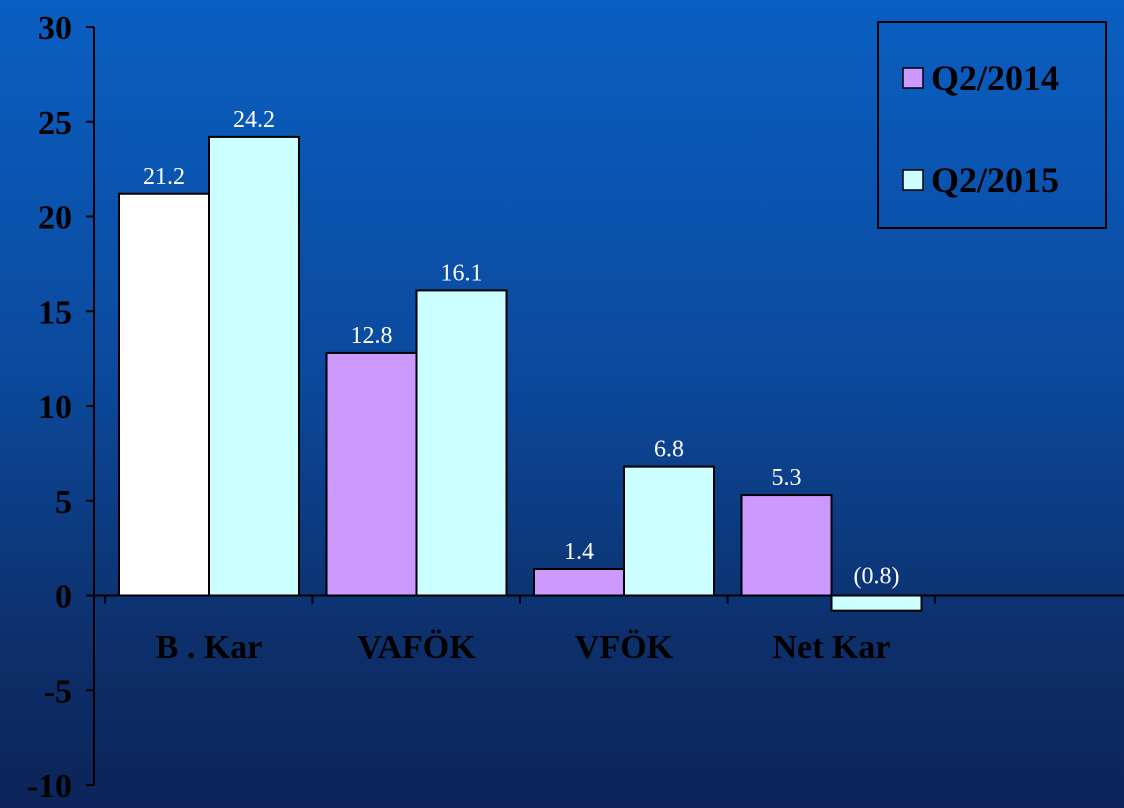  I want to click on category-label: VFÖK, so click(624, 647).